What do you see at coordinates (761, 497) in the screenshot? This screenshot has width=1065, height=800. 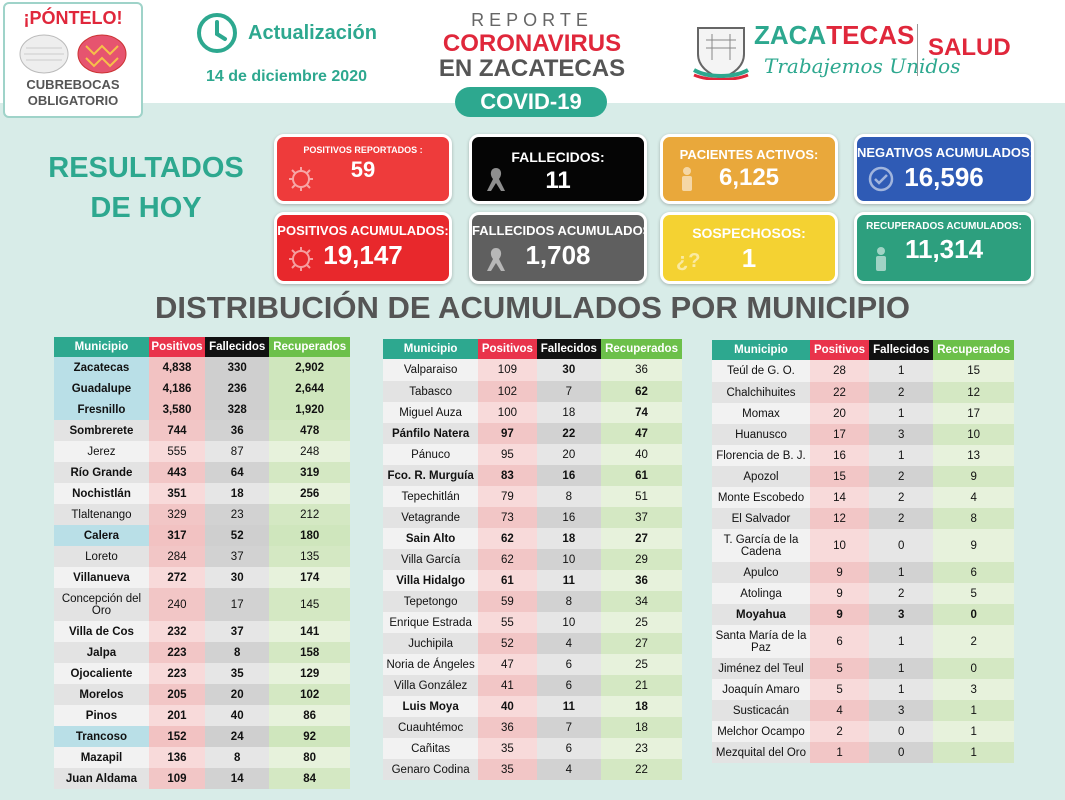 I see `municipio-cell: Monte Escobedo` at bounding box center [761, 497].